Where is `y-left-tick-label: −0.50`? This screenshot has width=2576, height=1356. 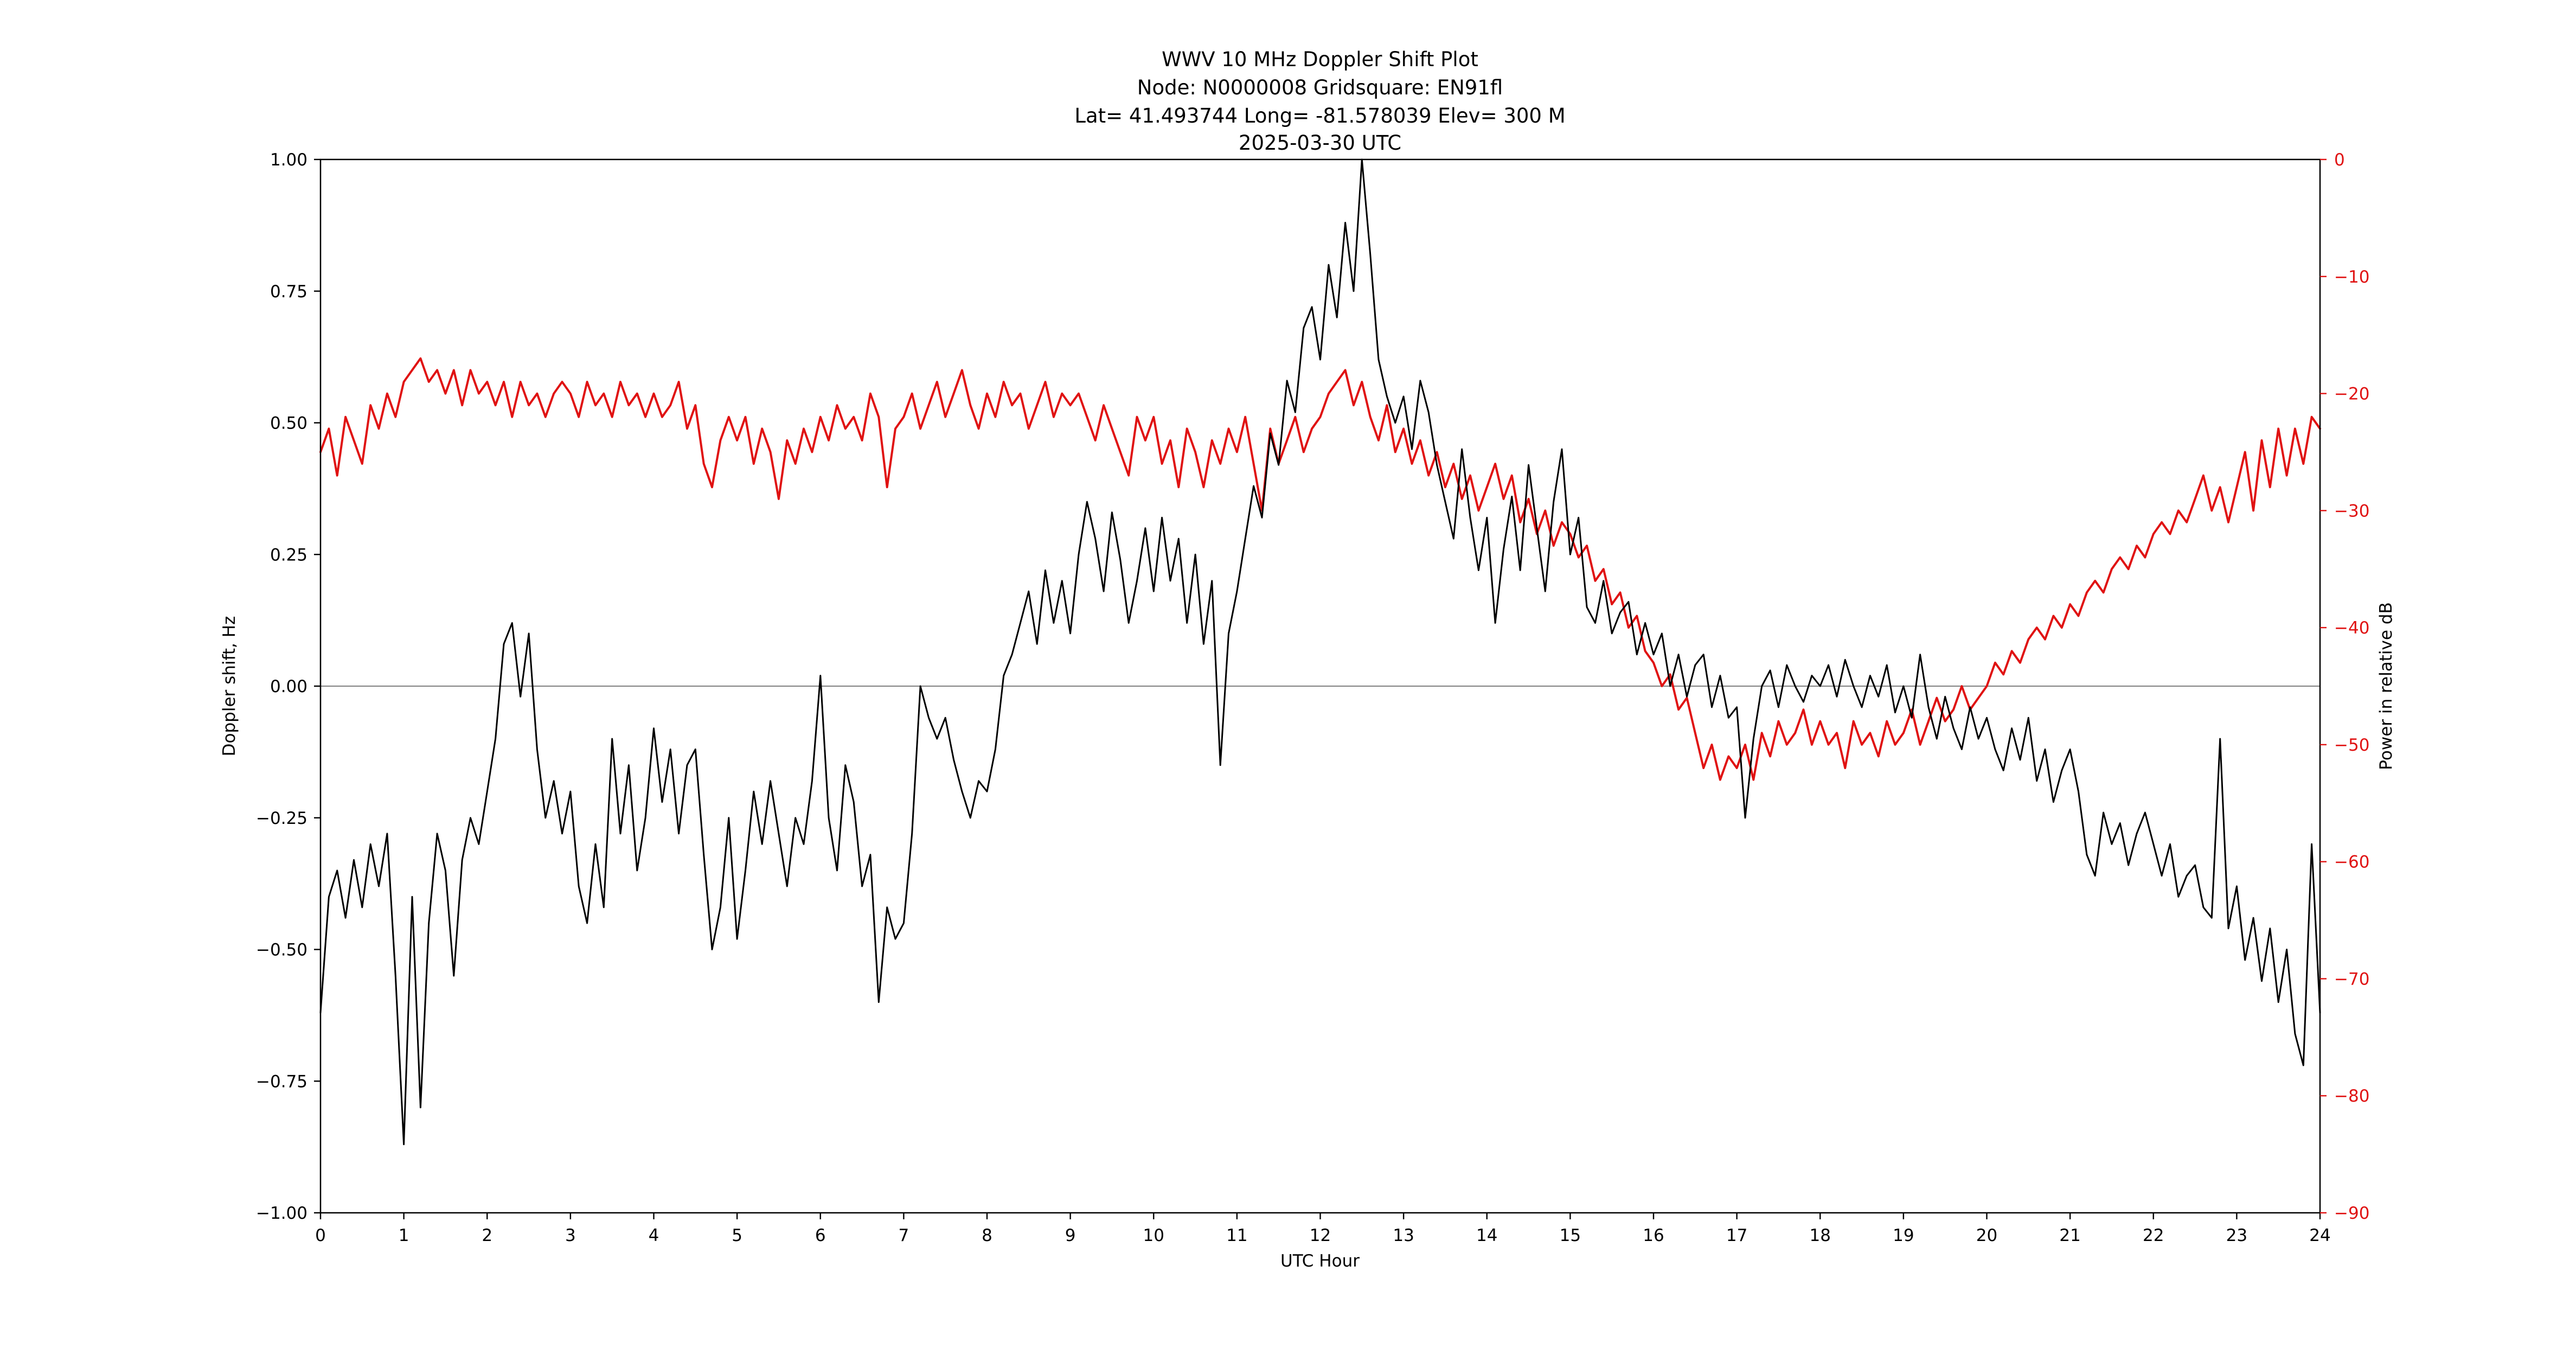 y-left-tick-label: −0.50 is located at coordinates (281, 950).